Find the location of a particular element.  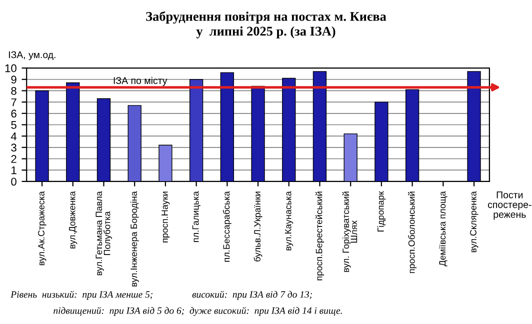

x-tick-label: просп.Берестейський is located at coordinates (319, 236).